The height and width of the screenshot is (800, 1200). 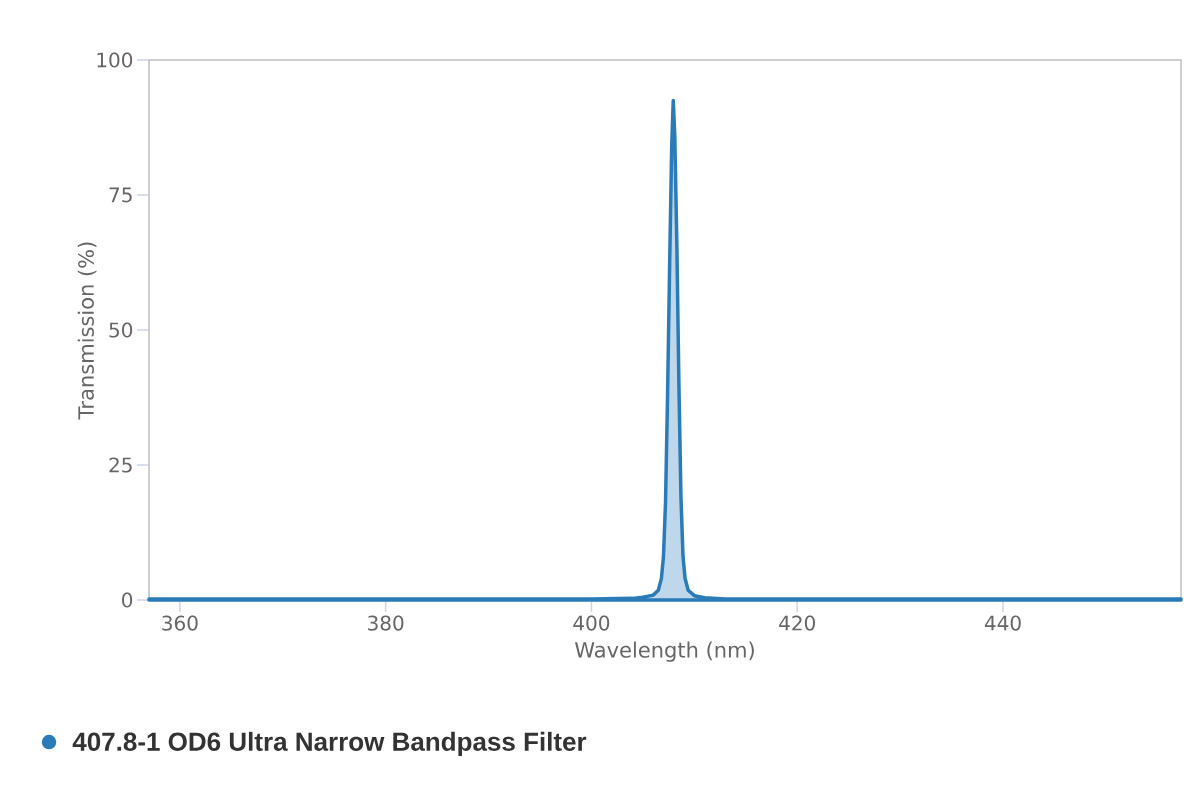 I want to click on y-tick-label: 25, so click(x=120, y=465).